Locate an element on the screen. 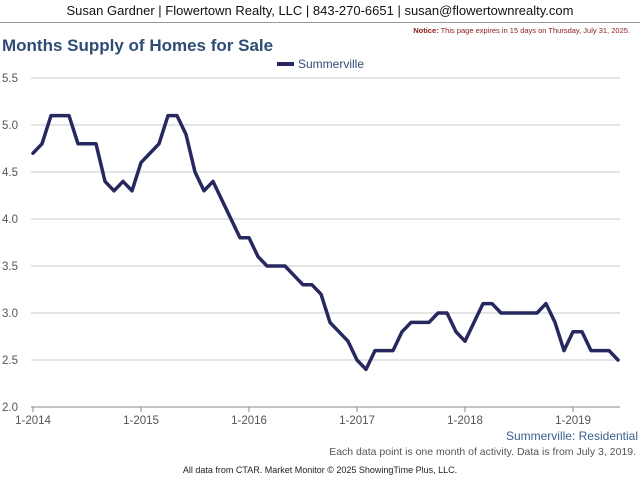 The width and height of the screenshot is (640, 480). x-tick-label: 1-2015 is located at coordinates (141, 421).